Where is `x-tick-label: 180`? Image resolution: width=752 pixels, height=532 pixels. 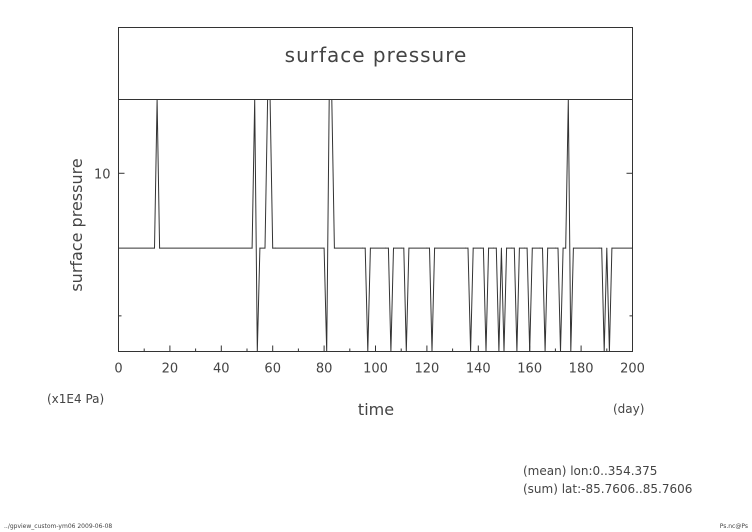 x-tick-label: 180 is located at coordinates (581, 369).